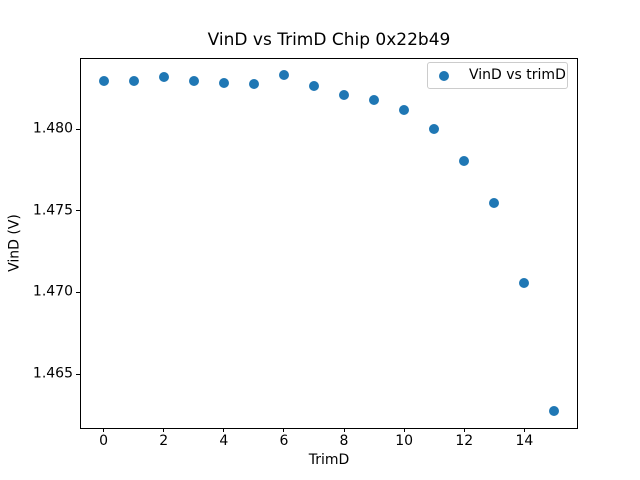  What do you see at coordinates (517, 75) in the screenshot?
I see `legend-label: VinD vs trimD` at bounding box center [517, 75].